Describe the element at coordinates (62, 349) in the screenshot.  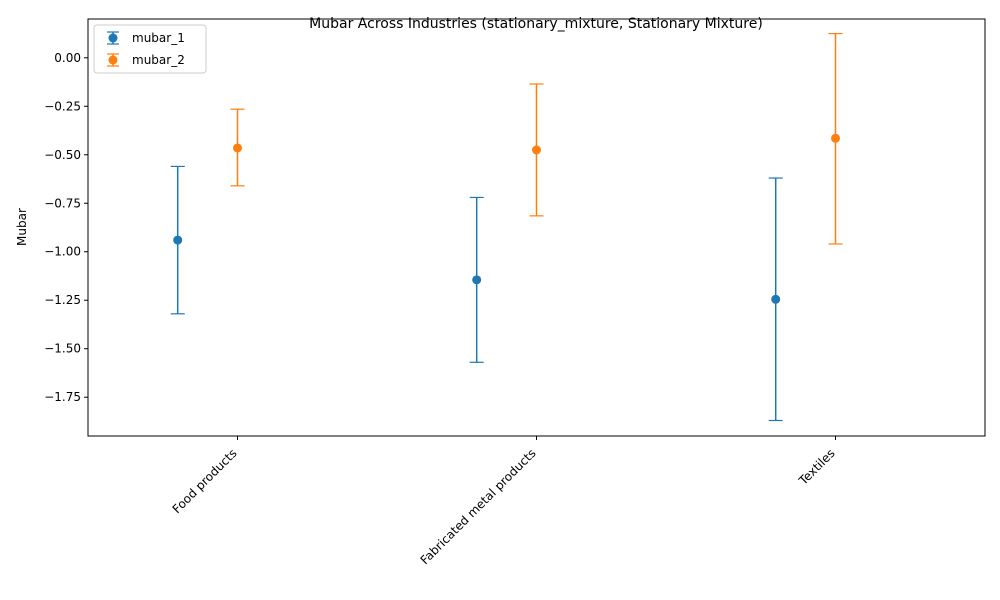
I see `y-tick-label-1: −1.50` at that location.